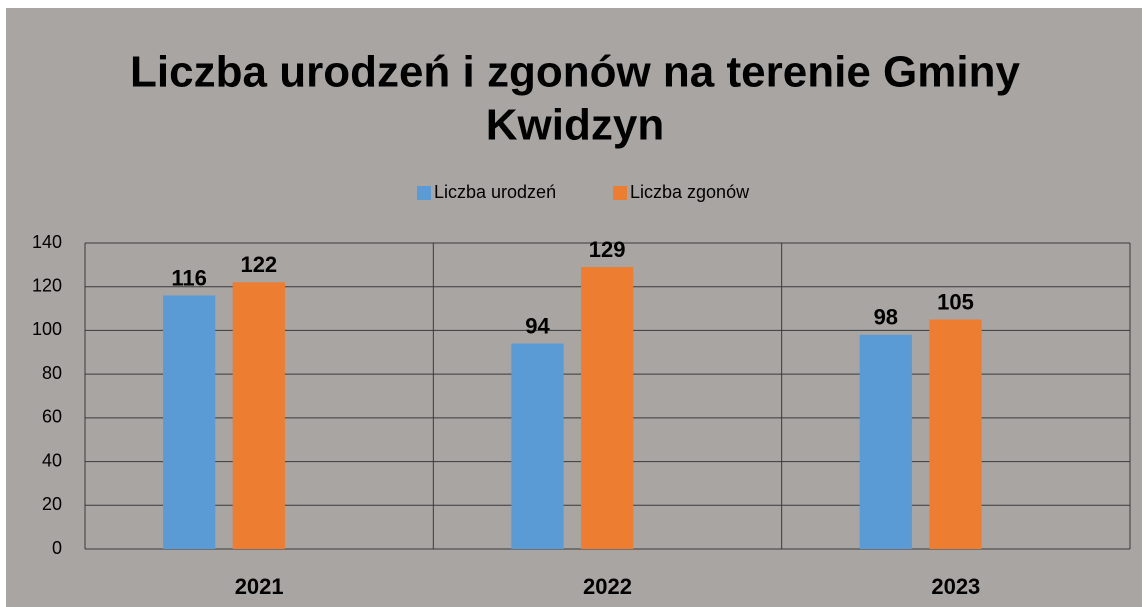  I want to click on data-label: 94, so click(537, 325).